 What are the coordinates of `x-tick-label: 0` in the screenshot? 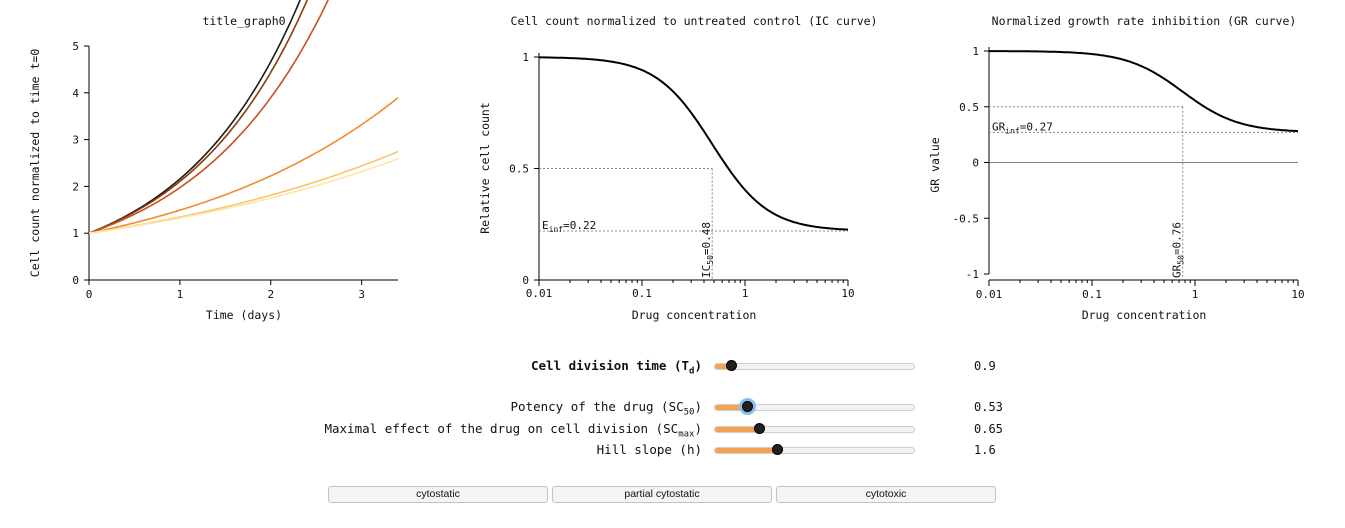 It's located at (89, 294).